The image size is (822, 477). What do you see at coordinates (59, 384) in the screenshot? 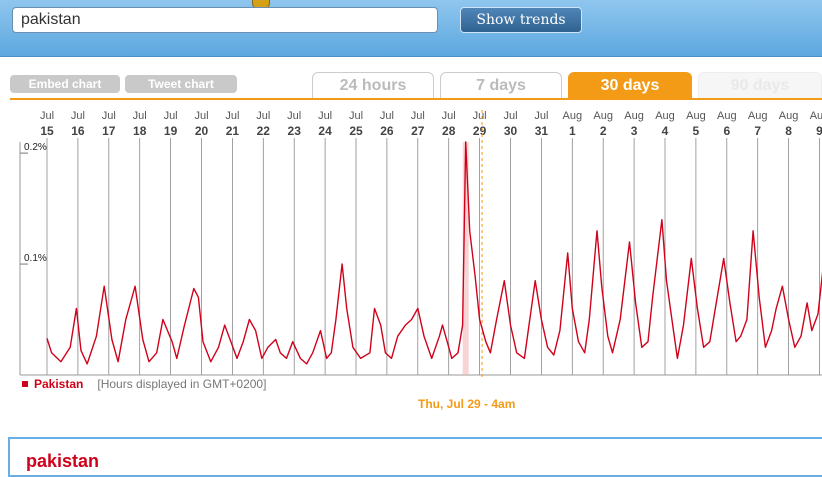
I see `legend-series-name: Pakistan` at bounding box center [59, 384].